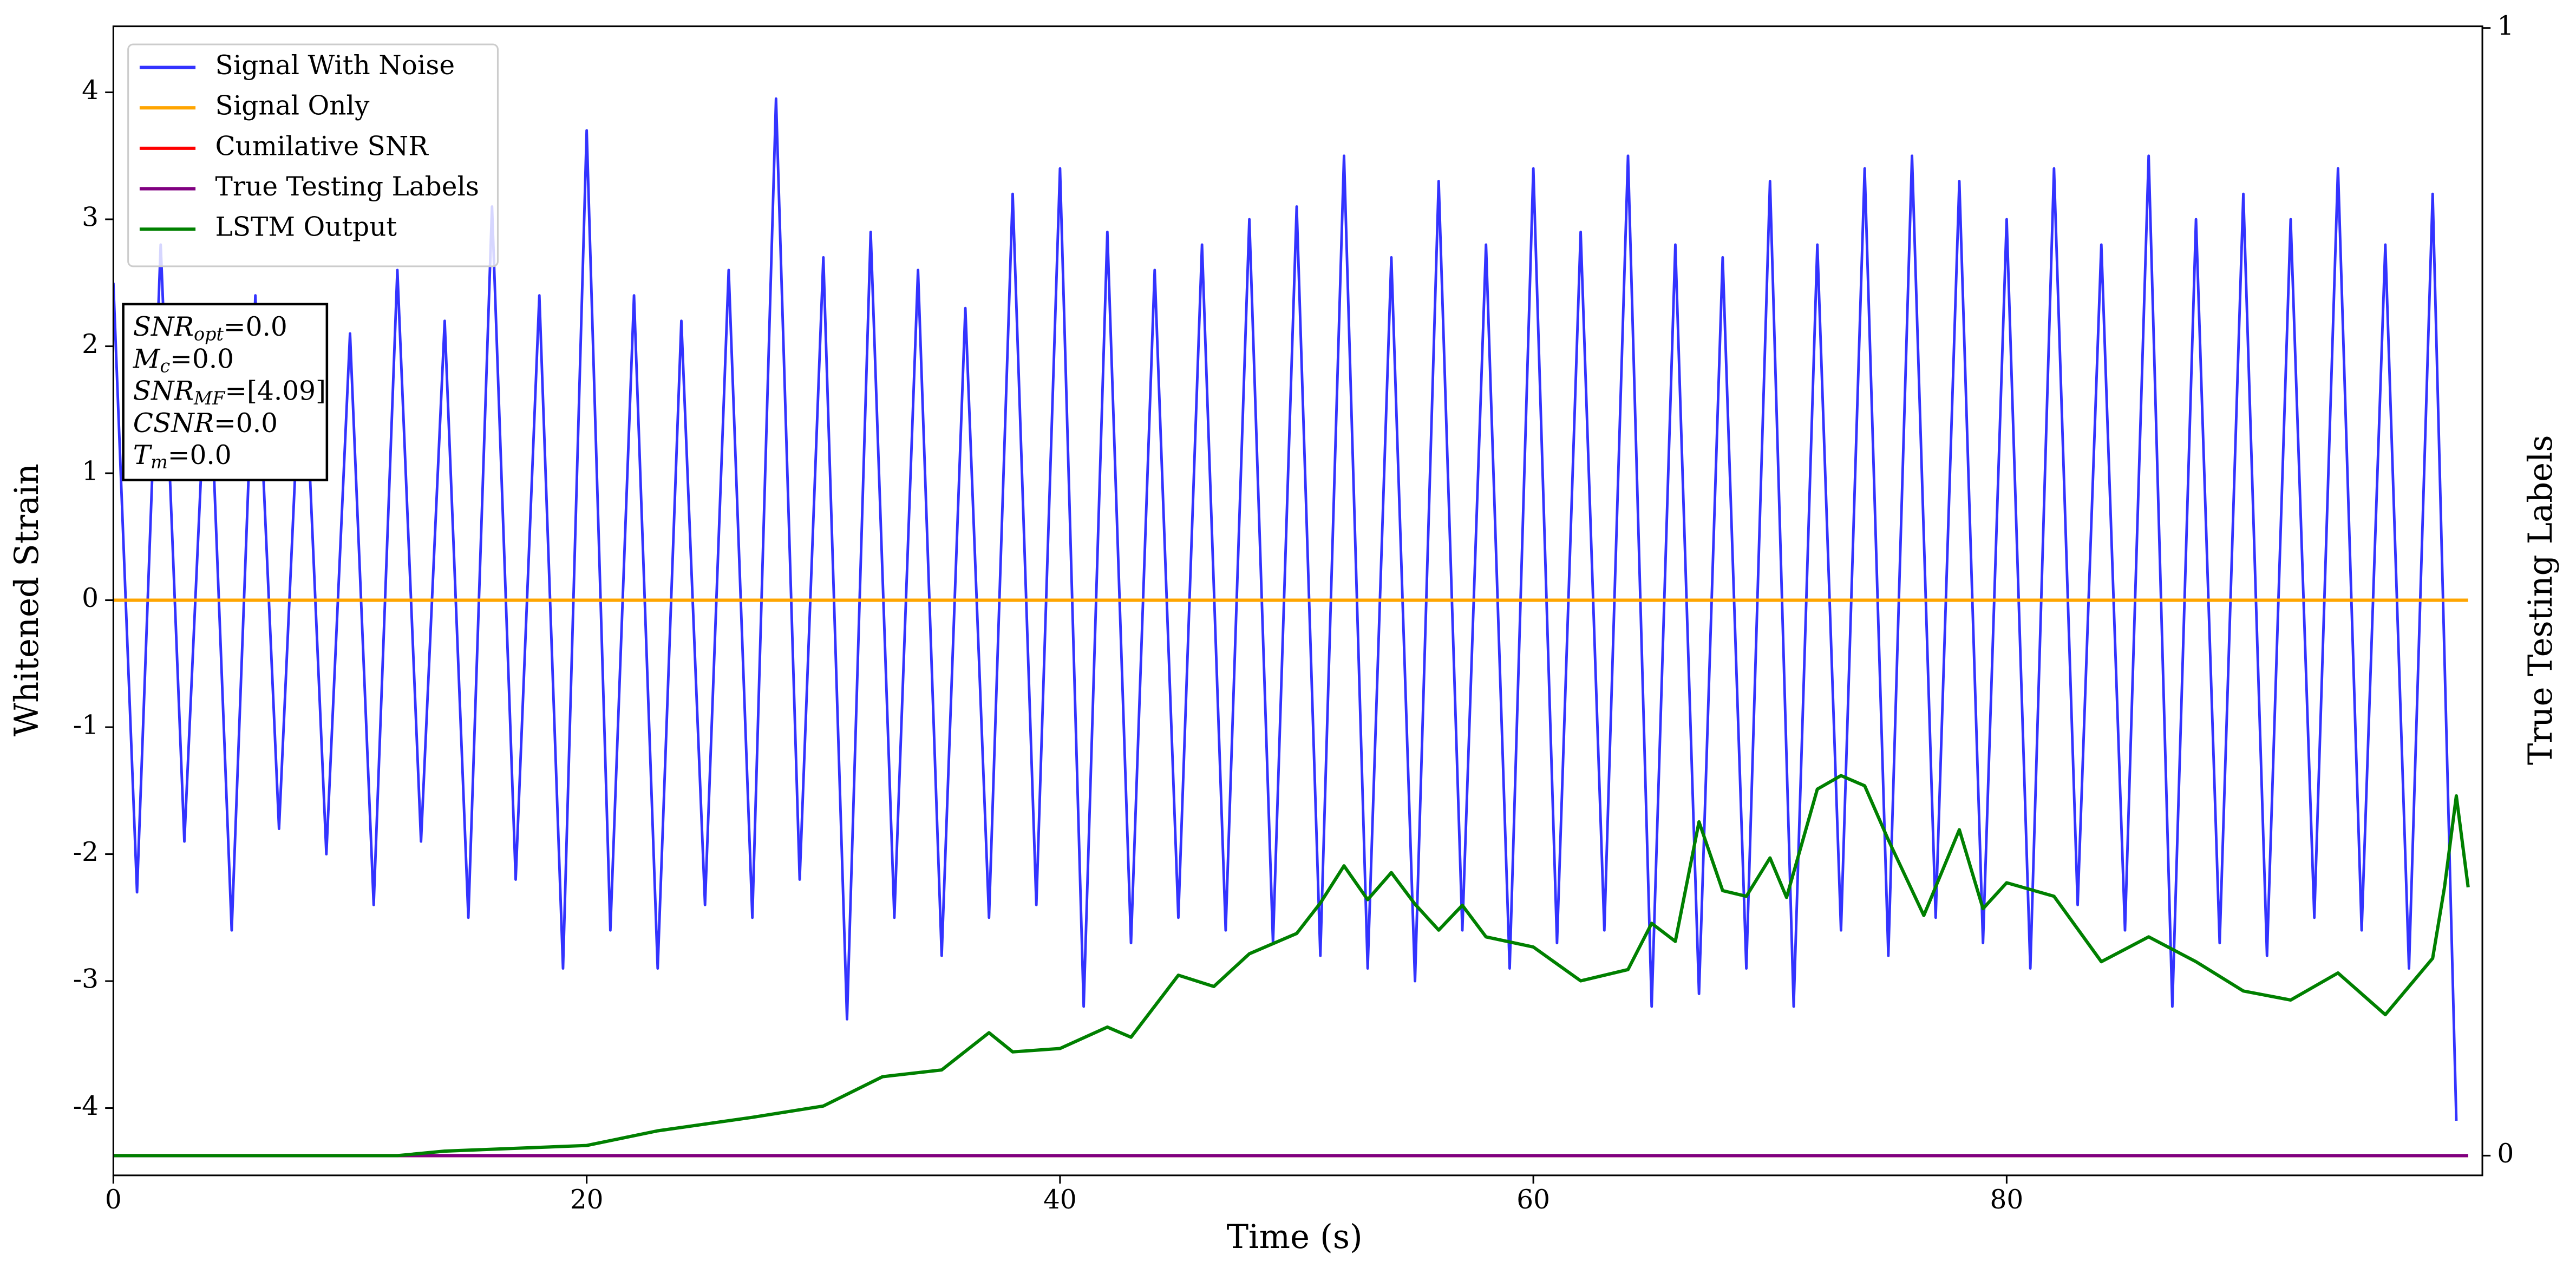  Describe the element at coordinates (587, 1200) in the screenshot. I see `x-tick-label: 20` at that location.